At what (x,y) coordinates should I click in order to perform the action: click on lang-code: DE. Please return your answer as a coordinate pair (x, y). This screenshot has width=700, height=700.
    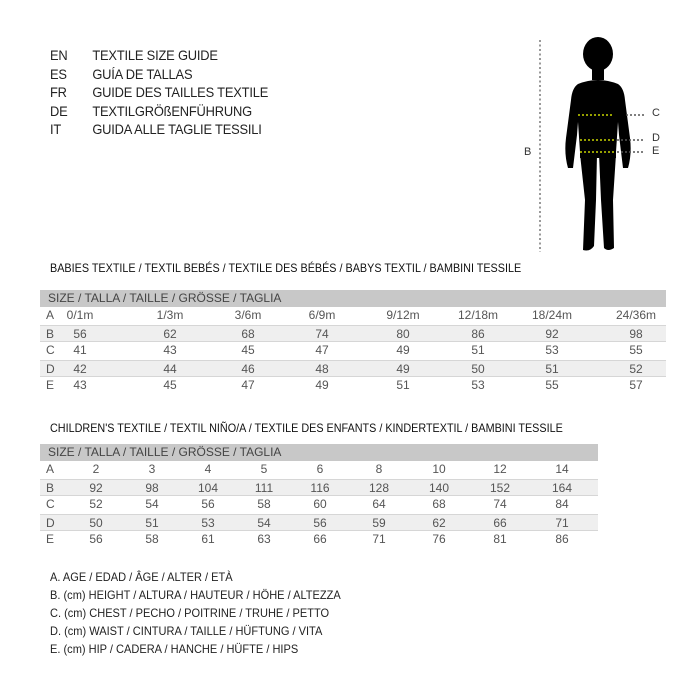
    Looking at the image, I should click on (59, 110).